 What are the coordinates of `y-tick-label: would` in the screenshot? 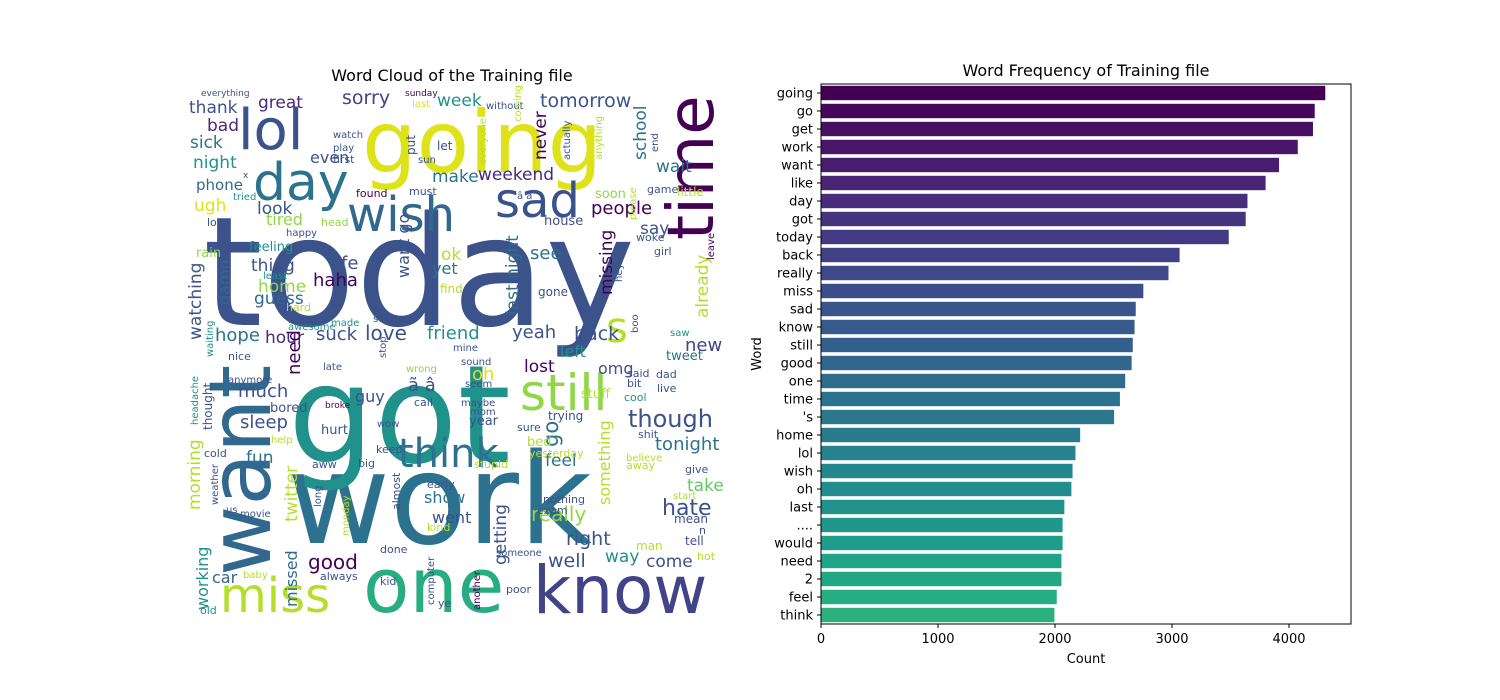 It's located at (793, 544).